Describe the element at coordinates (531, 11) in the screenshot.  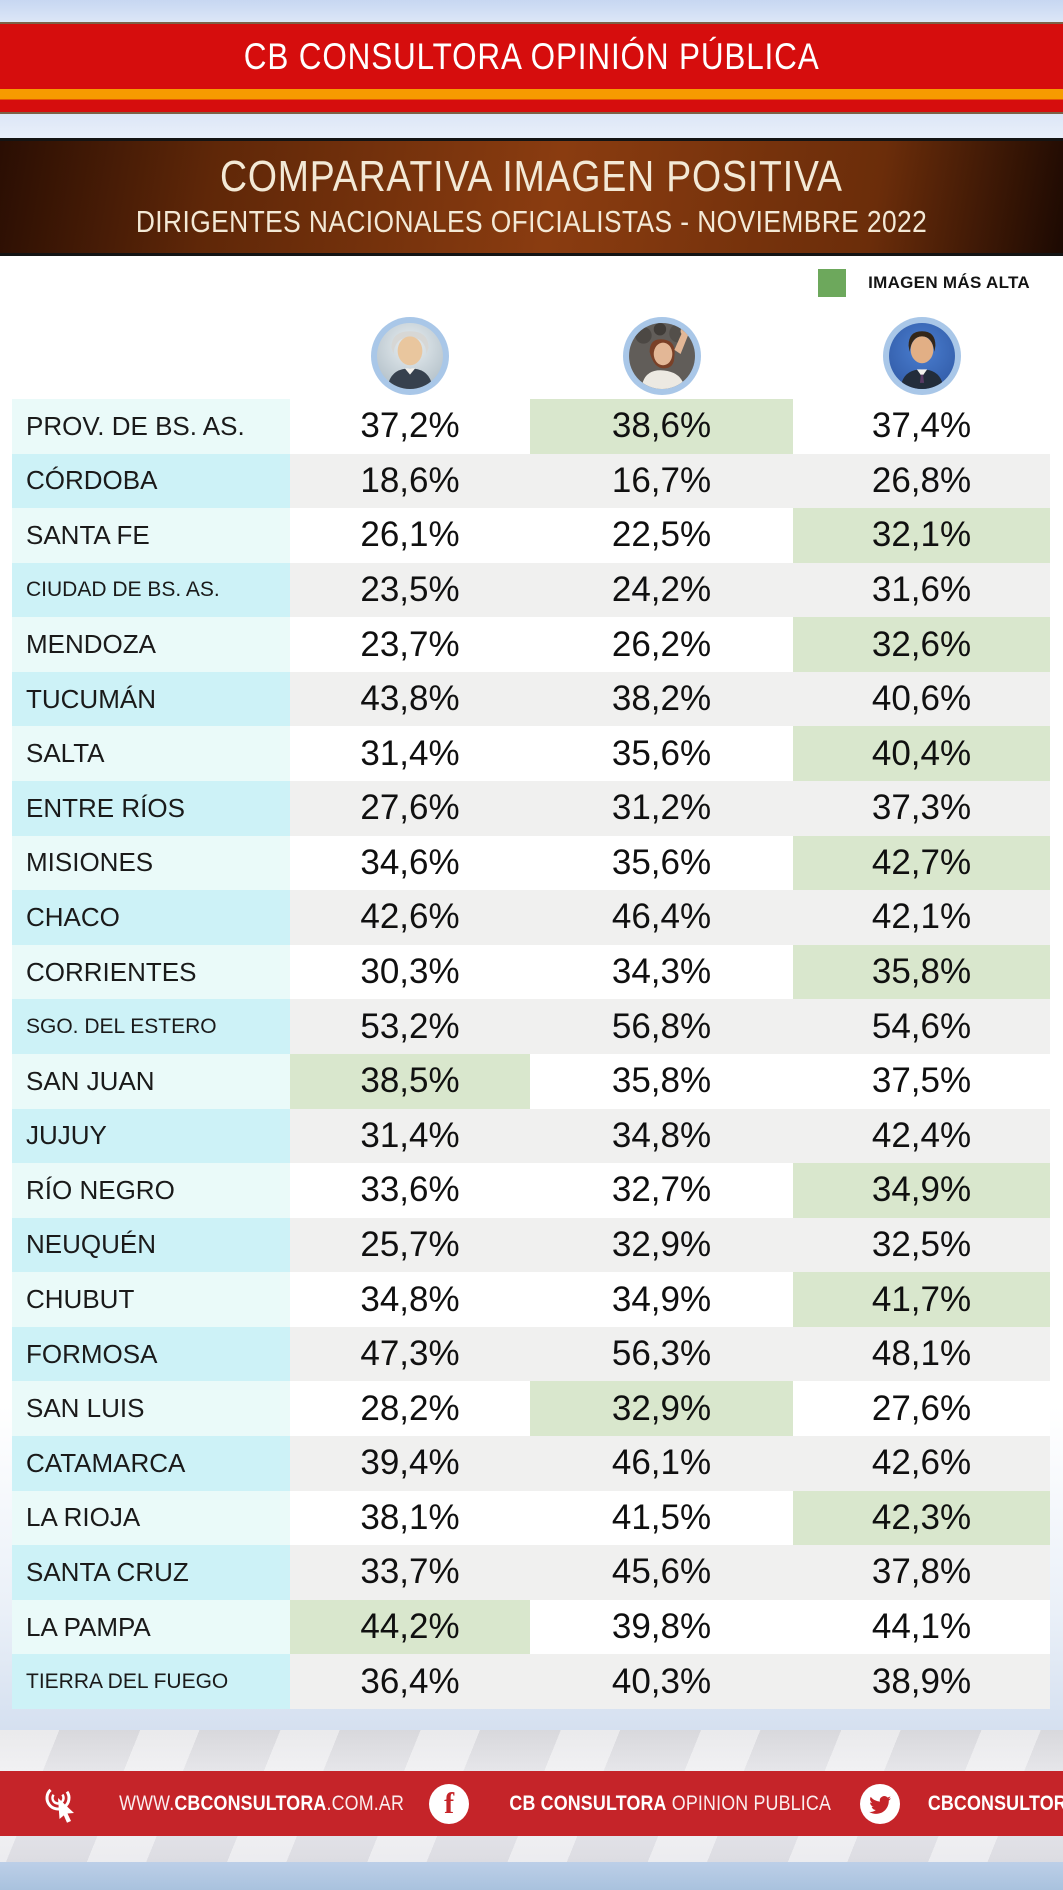
I see `top-strip` at that location.